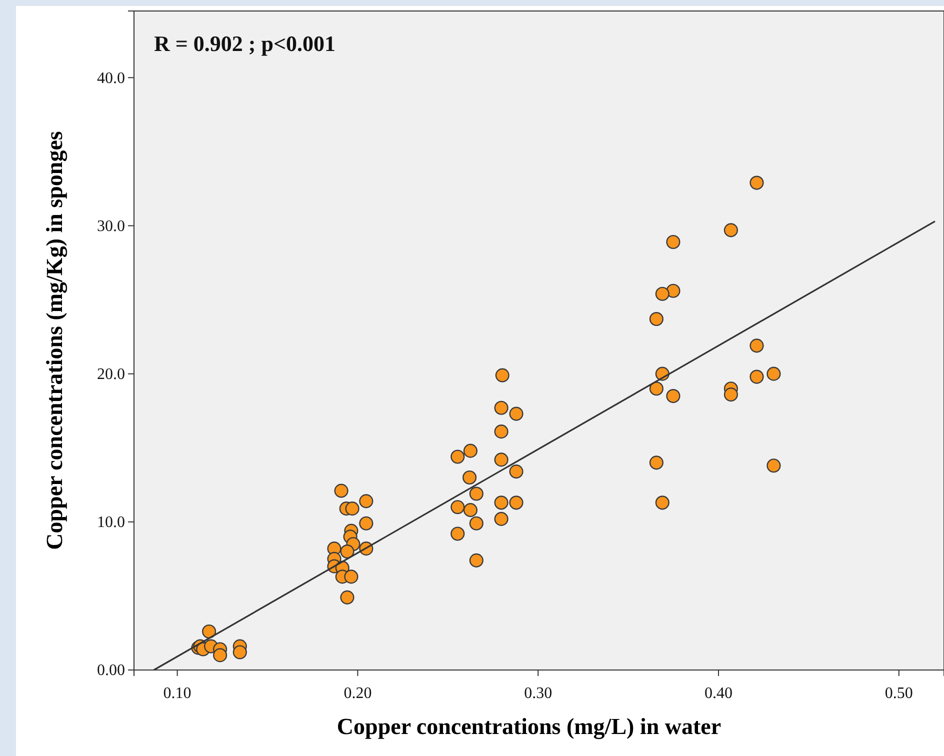  I want to click on x-tick-label: 0.30, so click(538, 693).